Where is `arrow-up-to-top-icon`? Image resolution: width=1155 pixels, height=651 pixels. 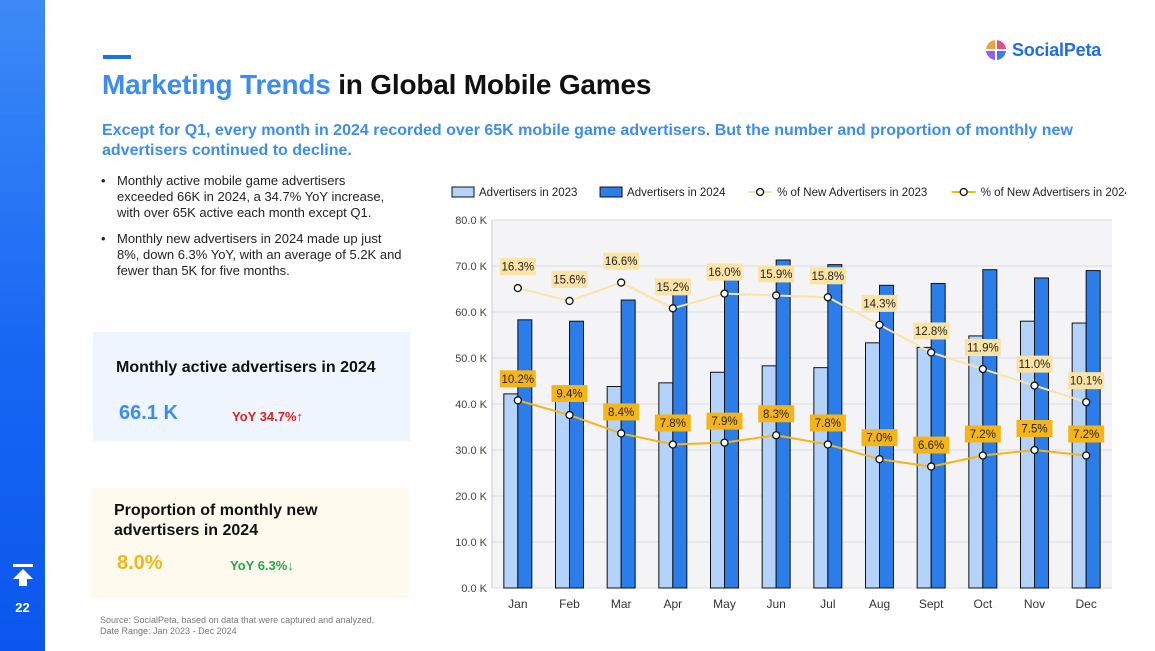 arrow-up-to-top-icon is located at coordinates (23, 575).